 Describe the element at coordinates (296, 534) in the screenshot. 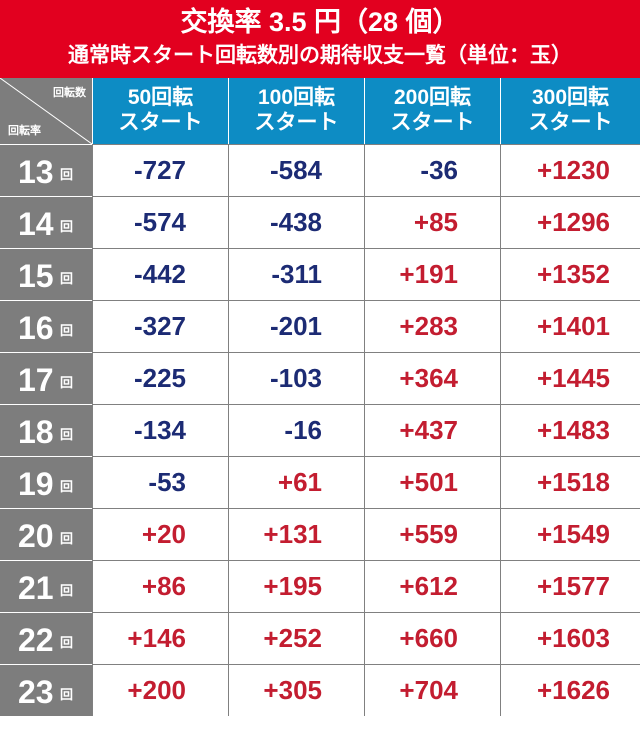

I see `value-cell: +131` at that location.